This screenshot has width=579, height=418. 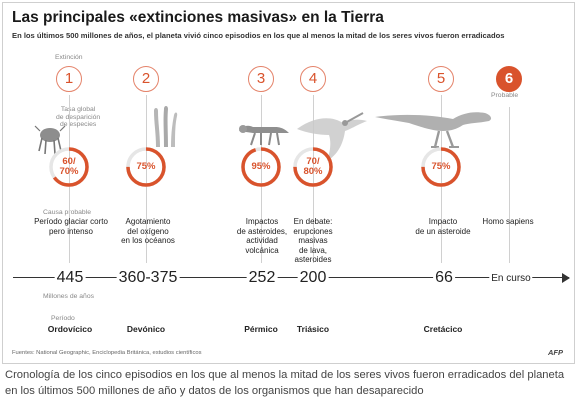 What do you see at coordinates (443, 226) in the screenshot?
I see `cause-5: Impacto de un asteroide` at bounding box center [443, 226].